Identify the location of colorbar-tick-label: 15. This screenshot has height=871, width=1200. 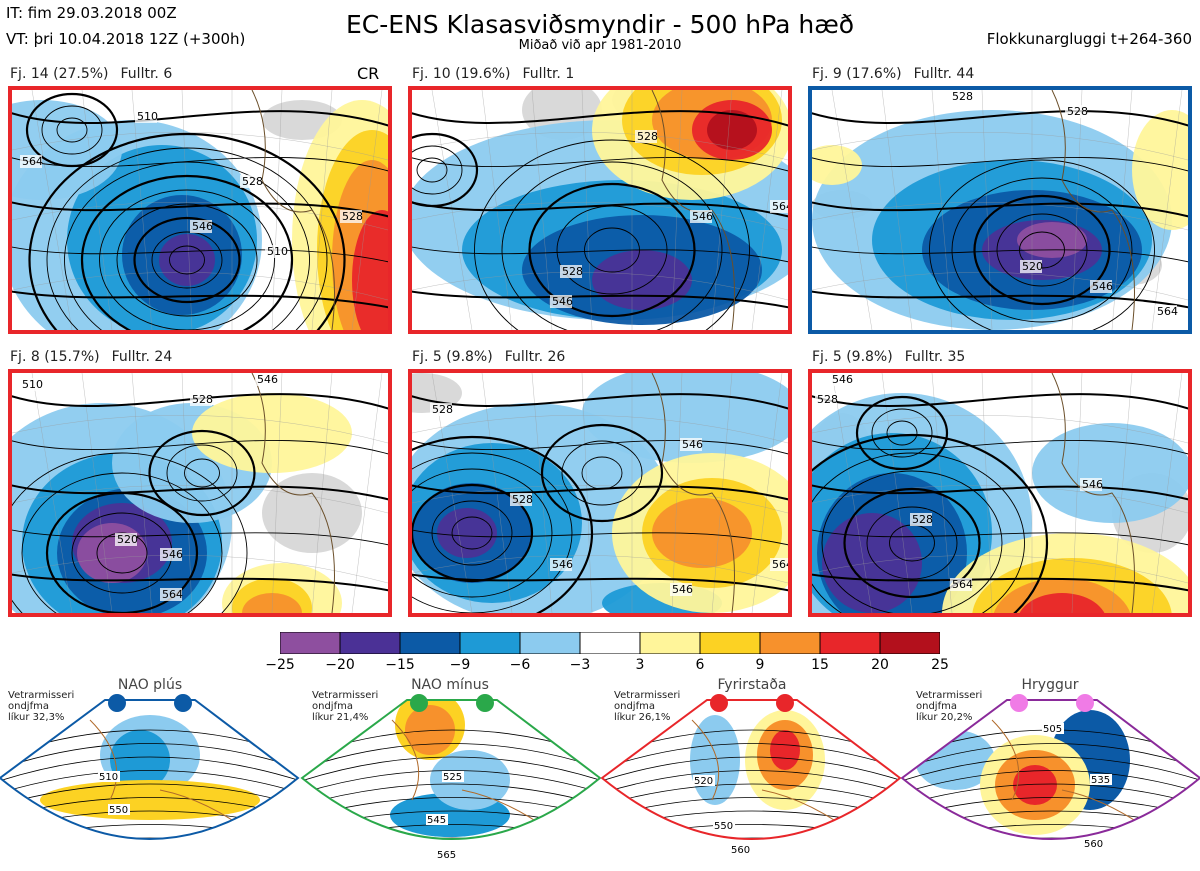
(820, 665).